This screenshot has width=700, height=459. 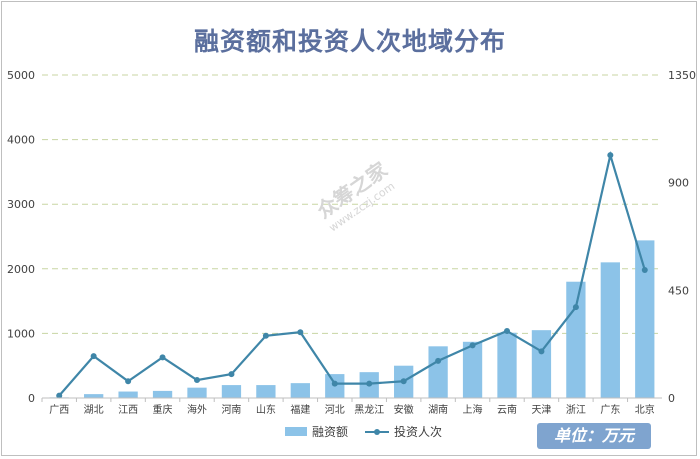 What do you see at coordinates (231, 409) in the screenshot?
I see `x-category-label: 河南` at bounding box center [231, 409].